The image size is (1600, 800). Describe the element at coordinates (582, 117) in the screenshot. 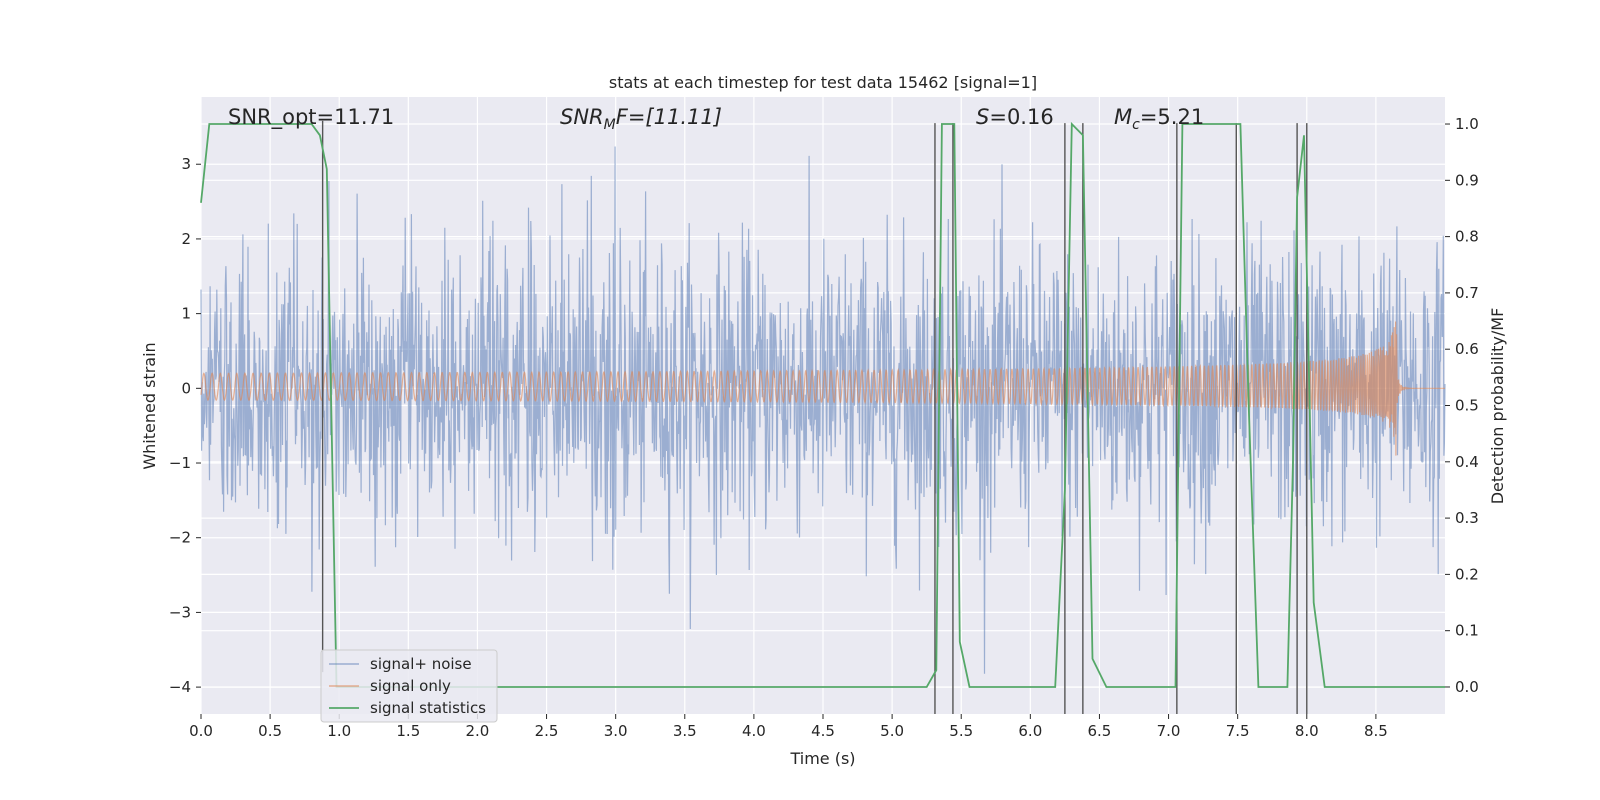

I see `annotation-snr-mf-name: SNR` at that location.